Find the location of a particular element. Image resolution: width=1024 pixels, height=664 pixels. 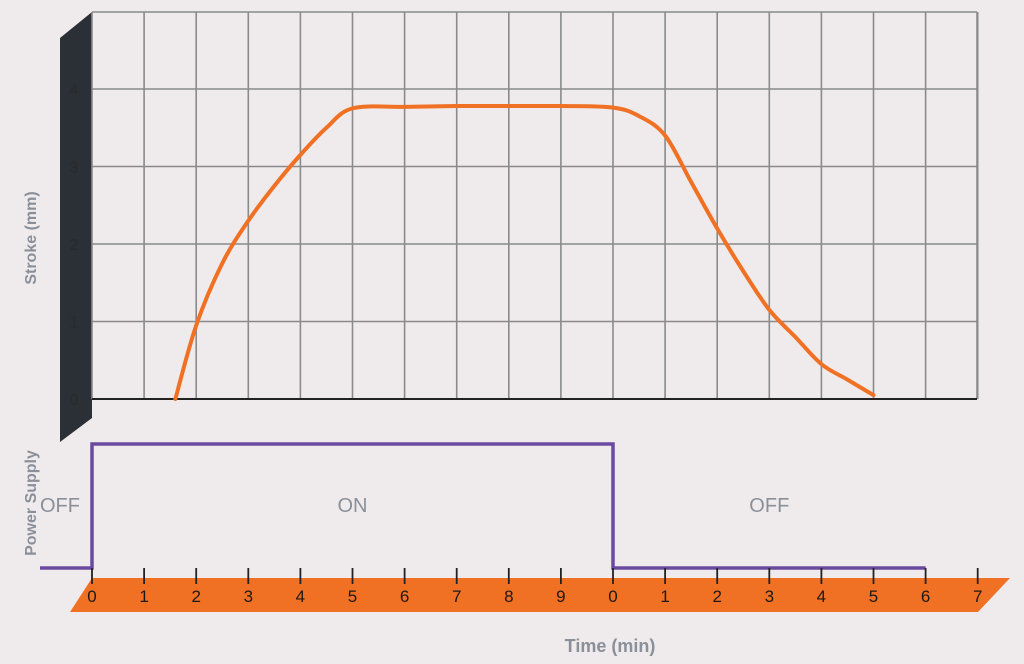

y-tick-labels: 0 1 2 3 4 is located at coordinates (74, 245).